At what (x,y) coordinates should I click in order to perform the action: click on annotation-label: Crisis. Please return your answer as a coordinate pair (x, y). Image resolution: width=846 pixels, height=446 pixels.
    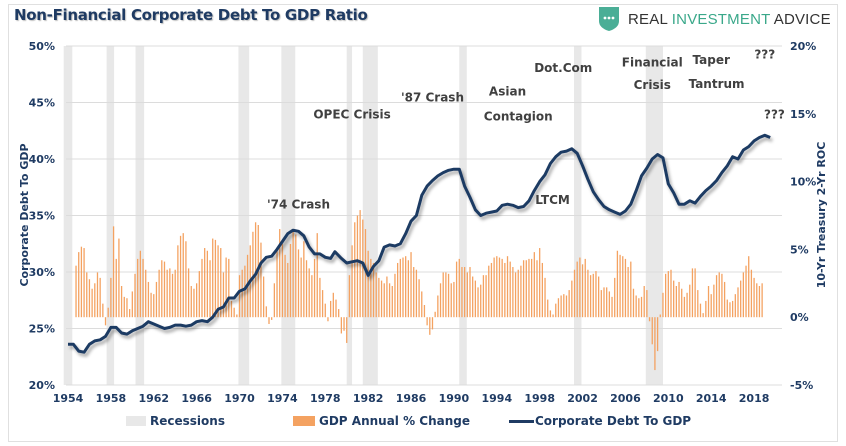
    Looking at the image, I should click on (652, 85).